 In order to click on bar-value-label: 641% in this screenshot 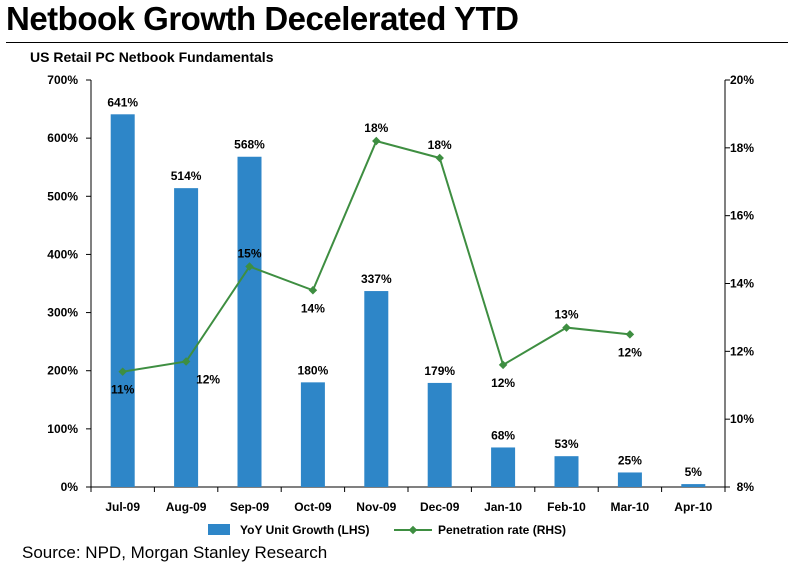, I will do `click(122, 102)`.